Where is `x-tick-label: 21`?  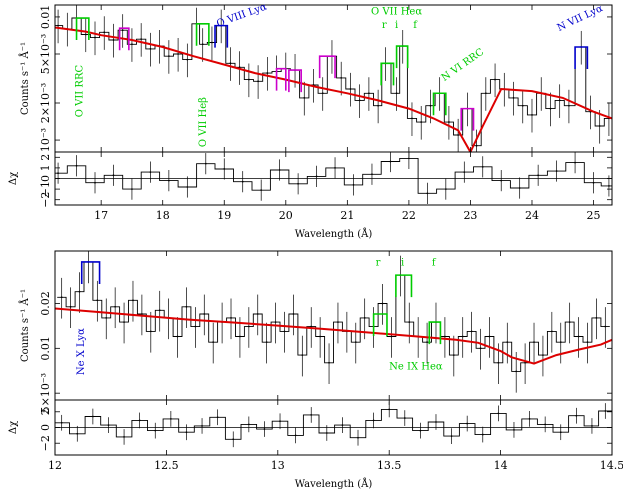
x-tick-label: 21 is located at coordinates (347, 215).